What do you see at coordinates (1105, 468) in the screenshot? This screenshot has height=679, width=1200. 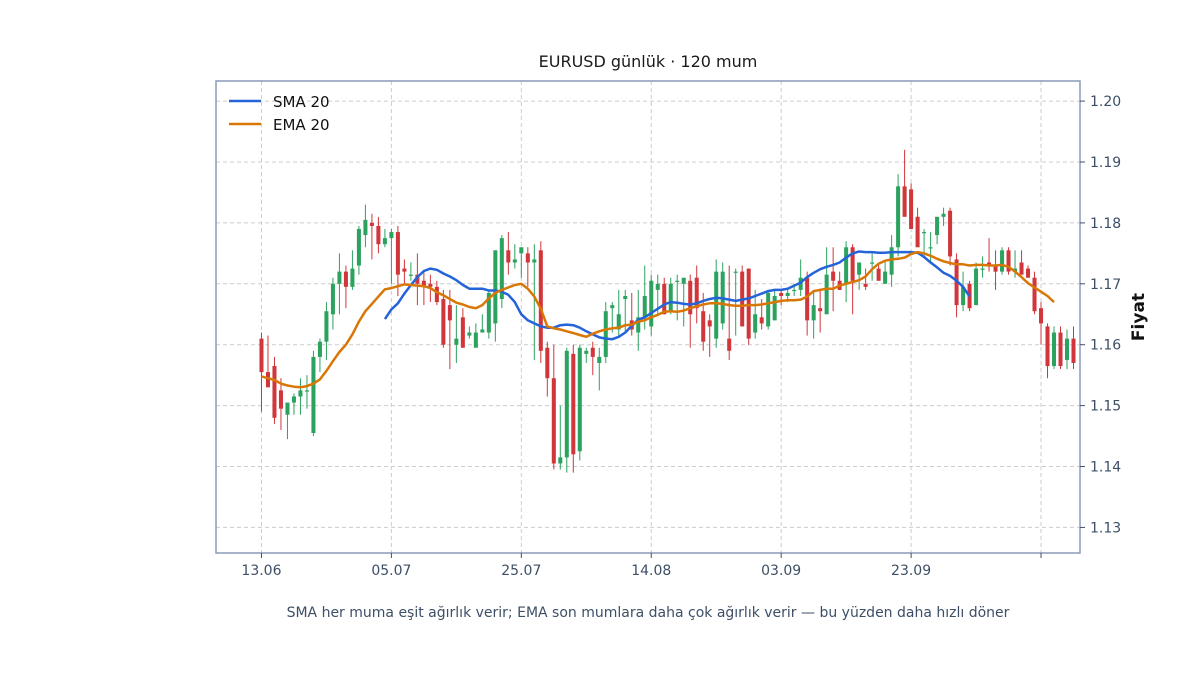 I see `y-tick-label: 1.14` at bounding box center [1105, 468].